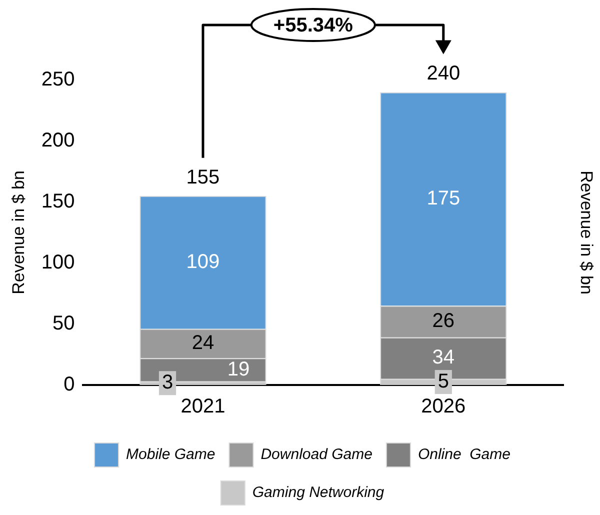  I want to click on x-tick-label: 2026, so click(443, 407).